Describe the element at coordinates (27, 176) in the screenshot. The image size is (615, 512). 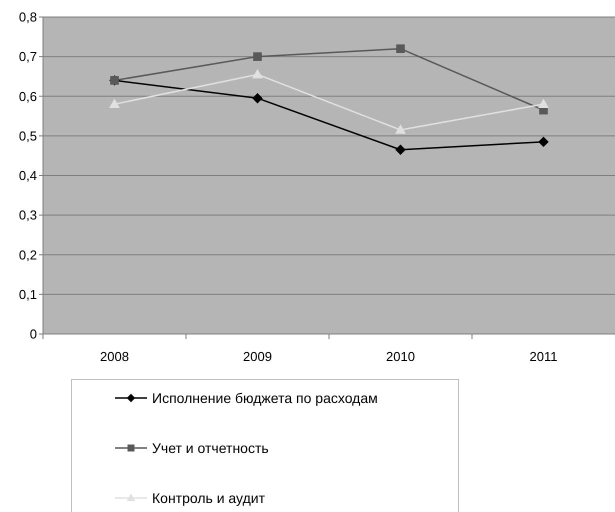
I see `y-tick-label: 0,4` at that location.